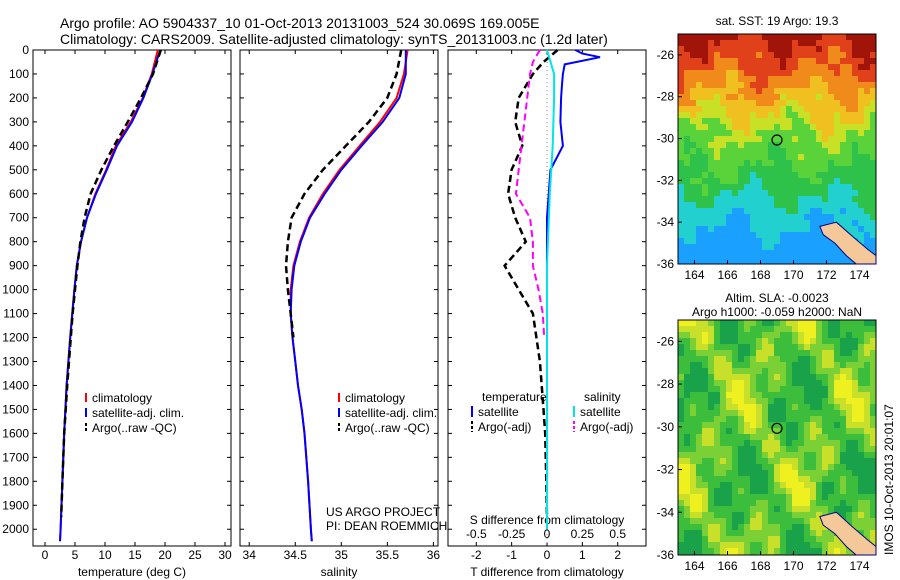 This screenshot has width=900, height=580. Describe the element at coordinates (547, 572) in the screenshot. I see `x-axis-label: T difference from climatology` at that location.